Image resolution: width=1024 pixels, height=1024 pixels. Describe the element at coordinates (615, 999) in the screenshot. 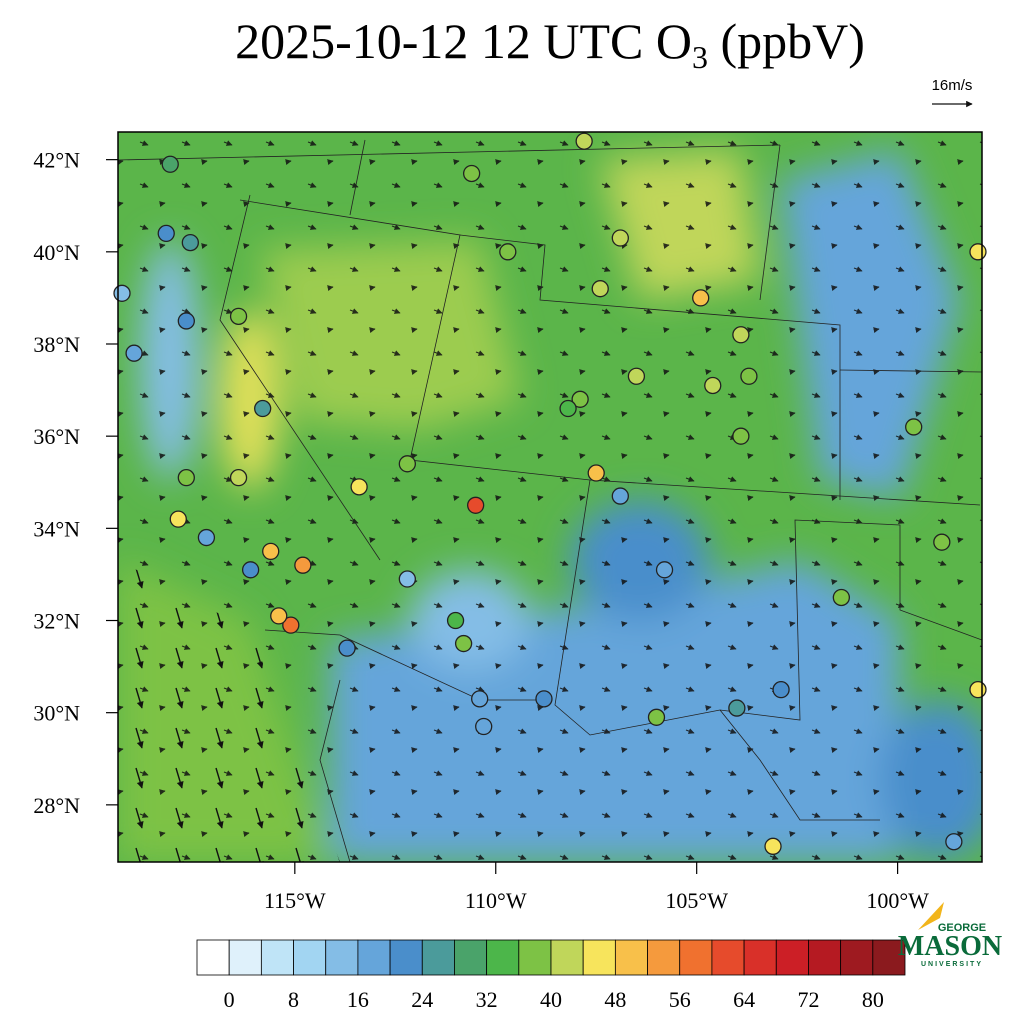

I see `colorbar-tick-label: 48` at that location.